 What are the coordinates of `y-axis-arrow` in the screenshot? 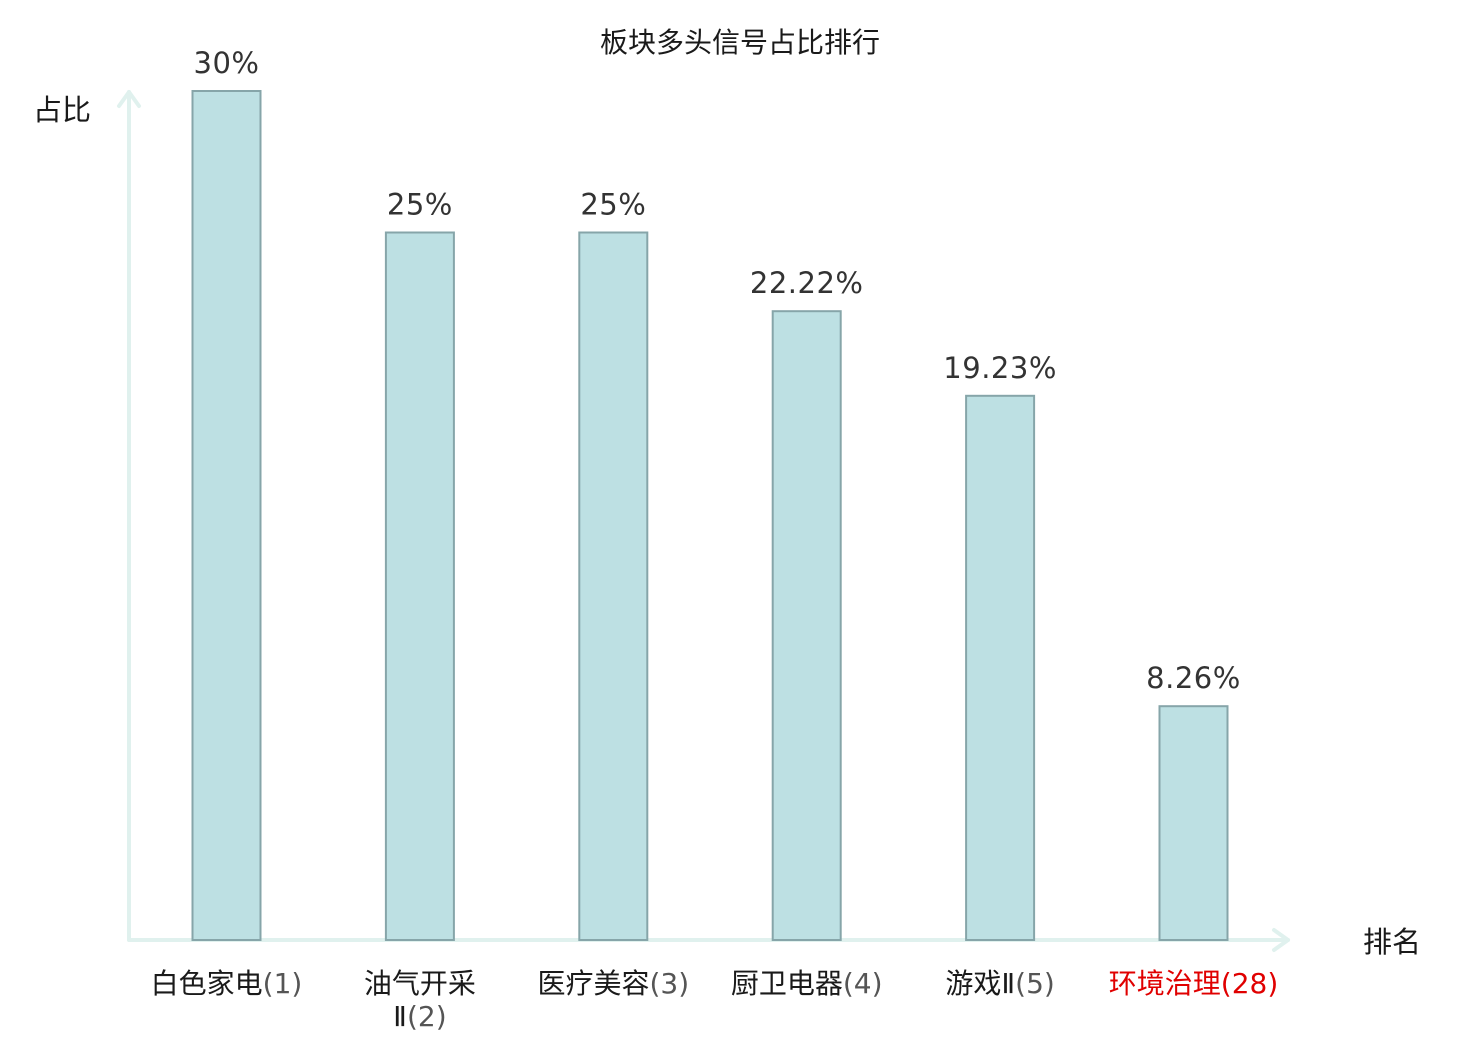 It's located at (129, 99).